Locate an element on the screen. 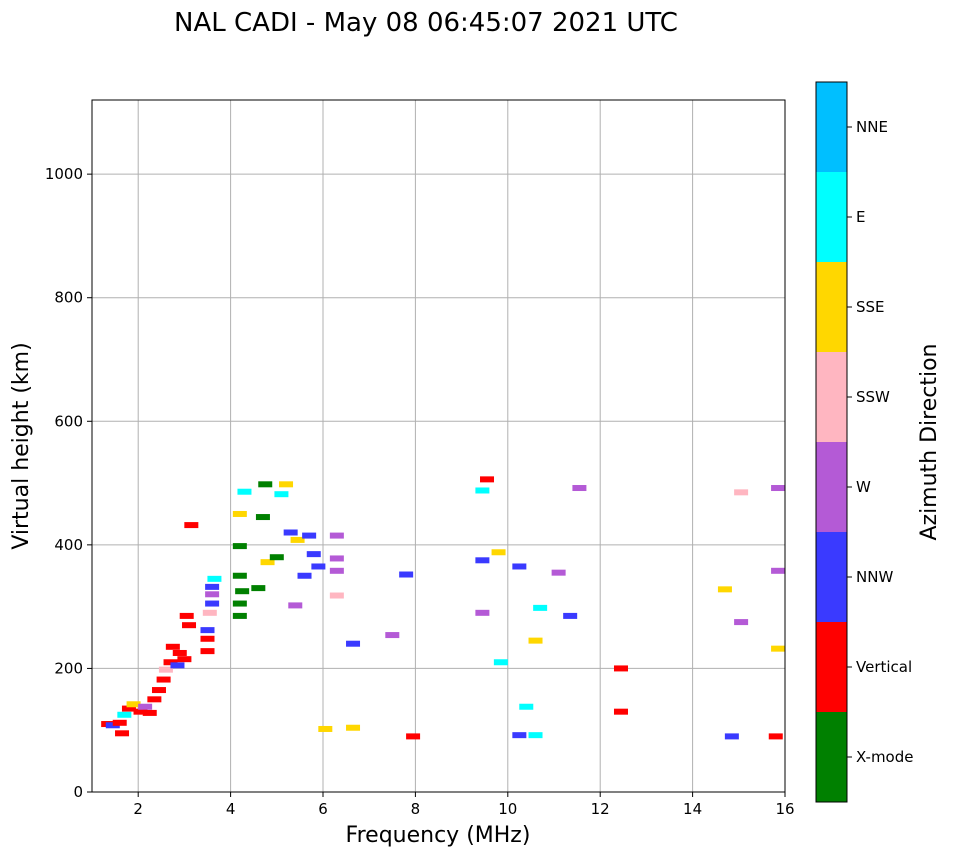 This screenshot has height=857, width=958. y-tick-label: 600 is located at coordinates (68, 421).